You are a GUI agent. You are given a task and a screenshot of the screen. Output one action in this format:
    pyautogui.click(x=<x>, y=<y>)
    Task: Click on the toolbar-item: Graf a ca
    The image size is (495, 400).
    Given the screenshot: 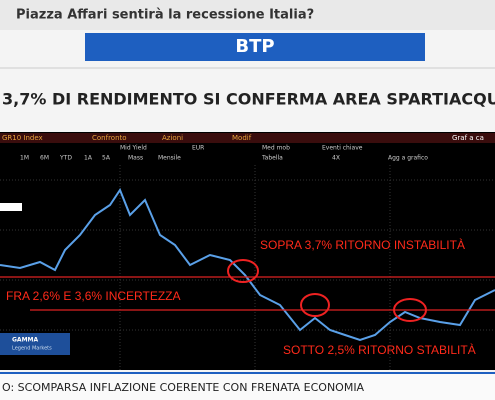 What is the action you would take?
    pyautogui.click(x=468, y=138)
    